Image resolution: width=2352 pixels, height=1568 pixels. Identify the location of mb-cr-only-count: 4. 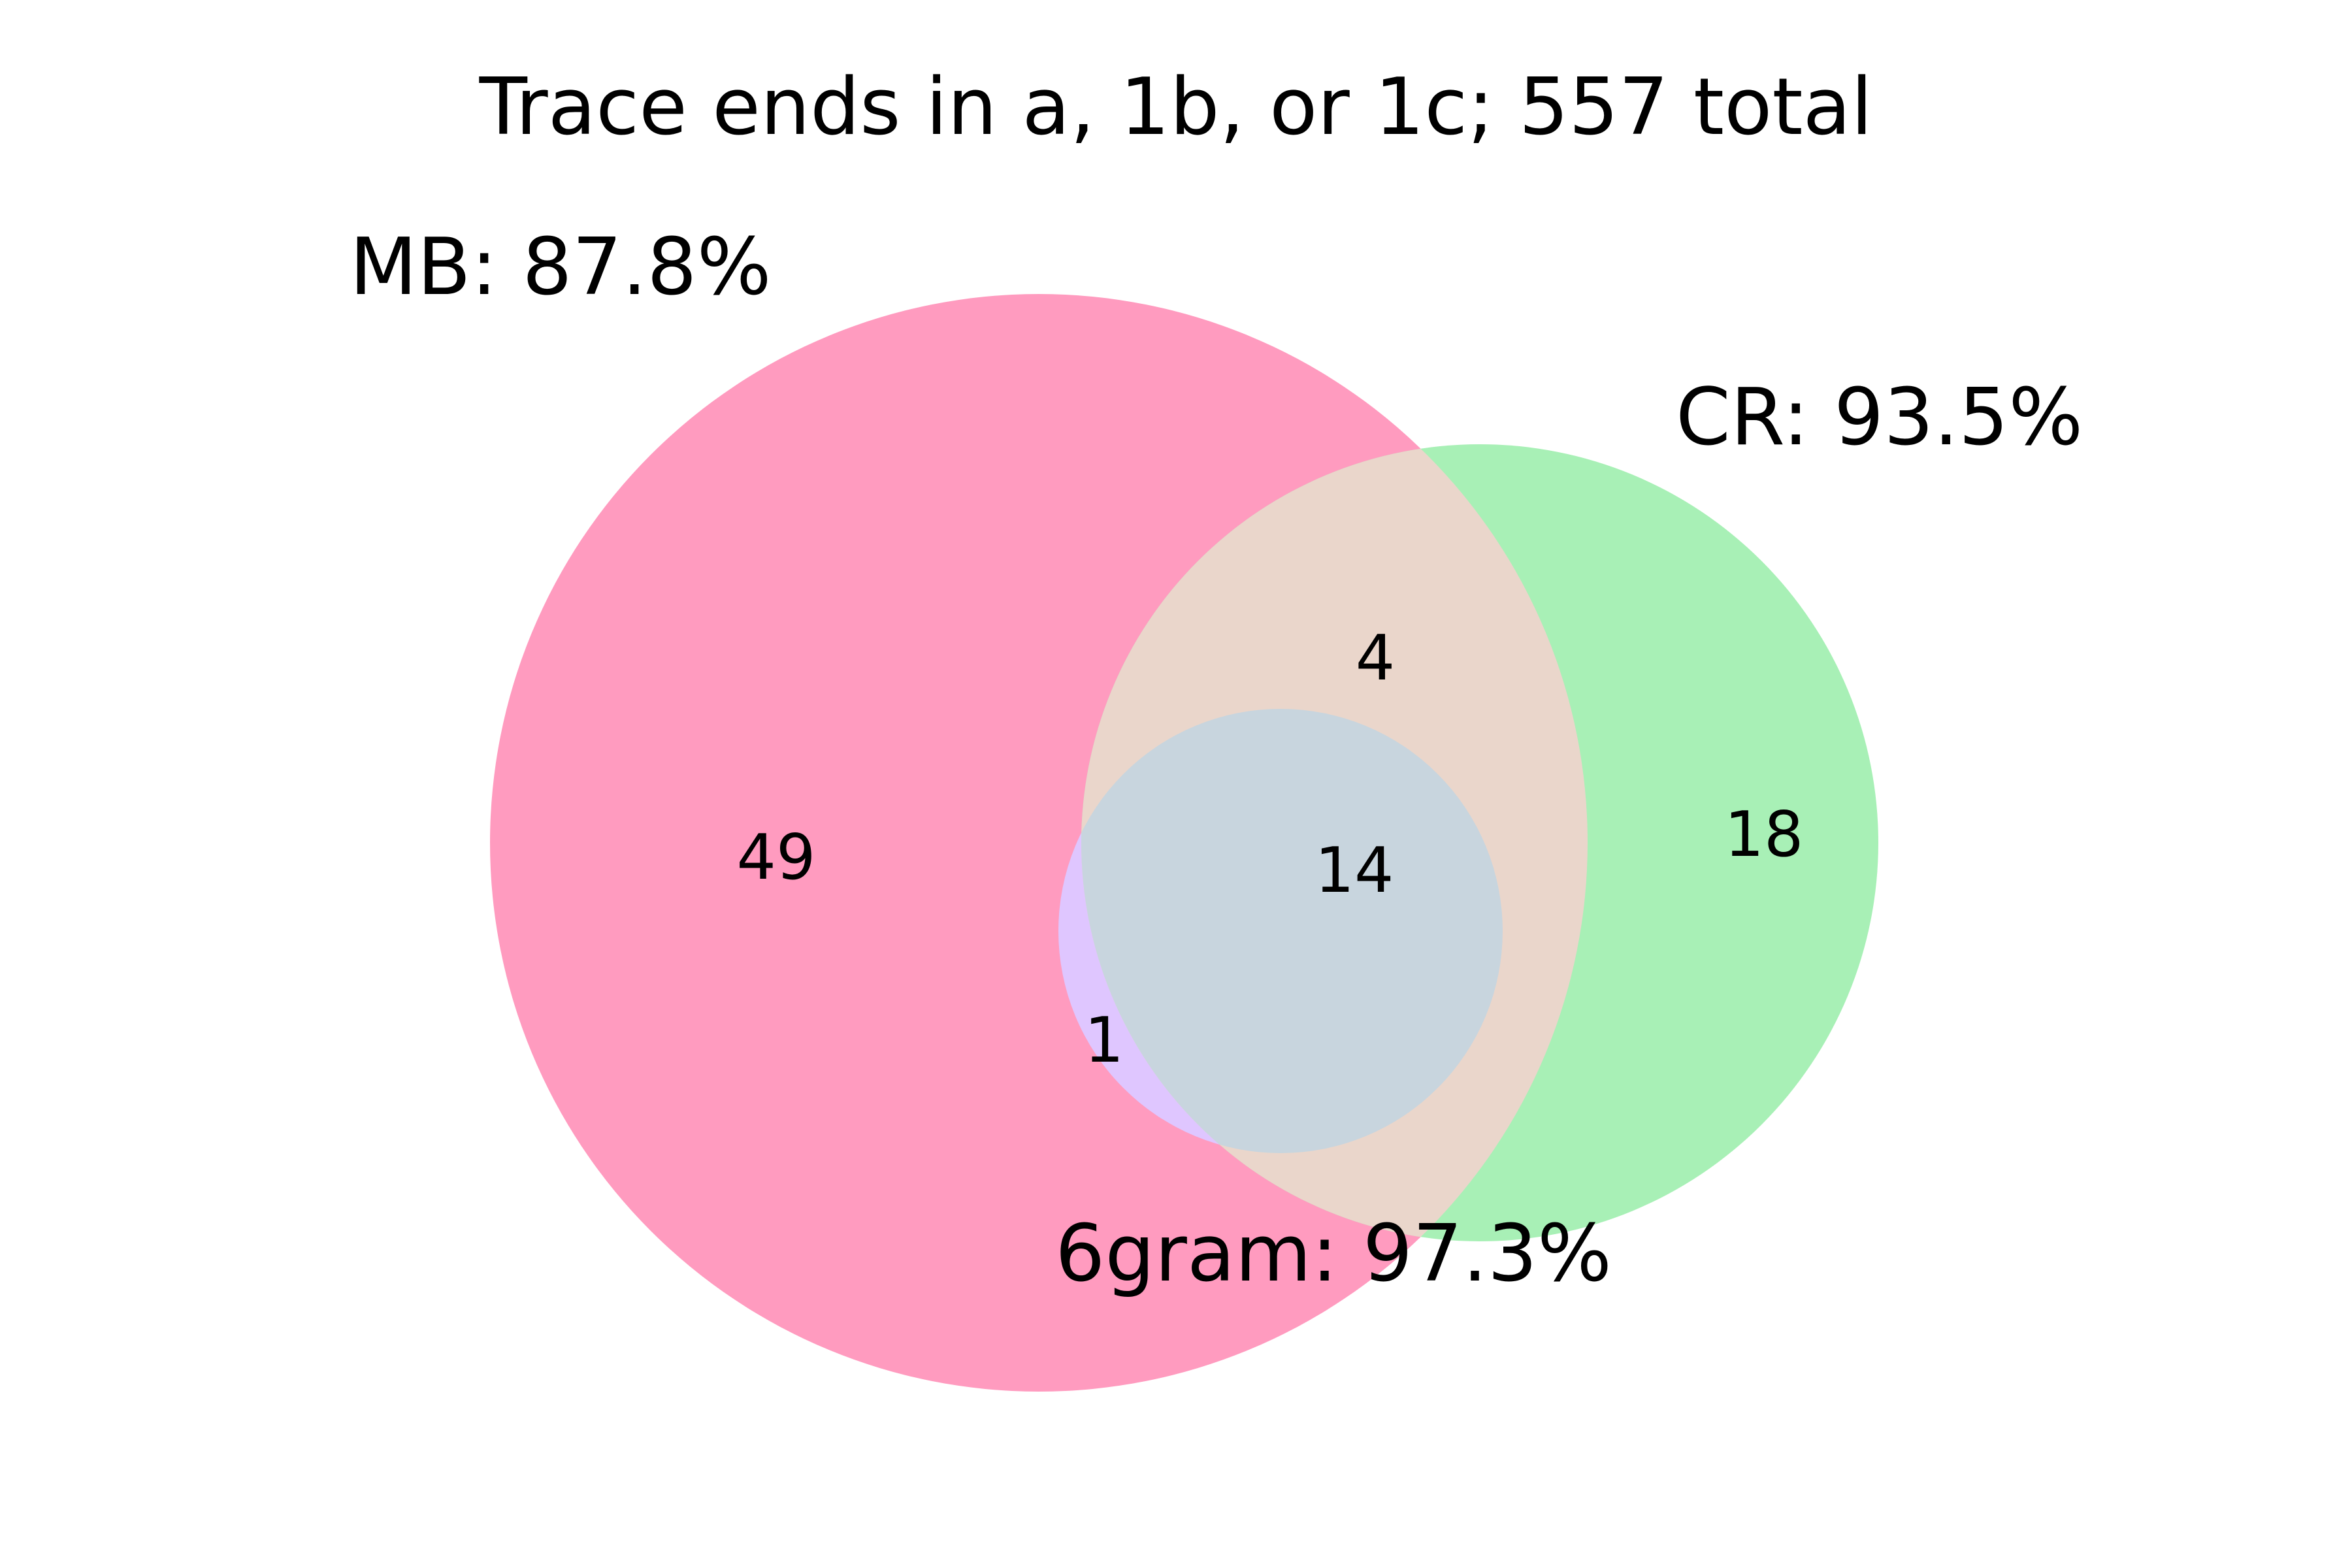
(1375, 658).